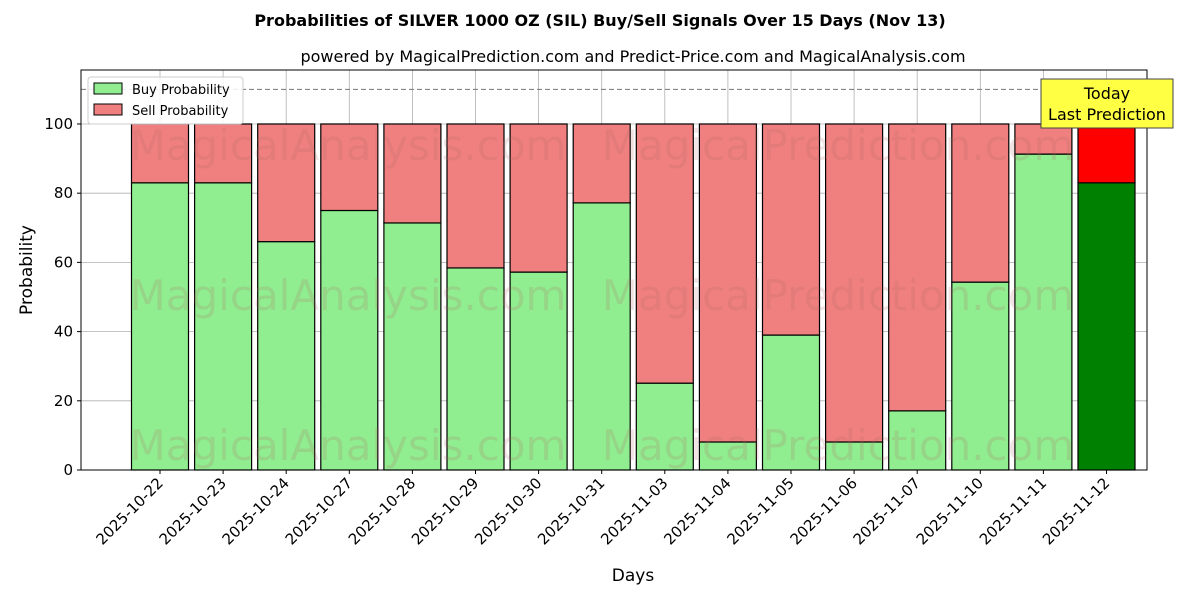  Describe the element at coordinates (108, 109) in the screenshot. I see `legend-swatch-sell` at that location.